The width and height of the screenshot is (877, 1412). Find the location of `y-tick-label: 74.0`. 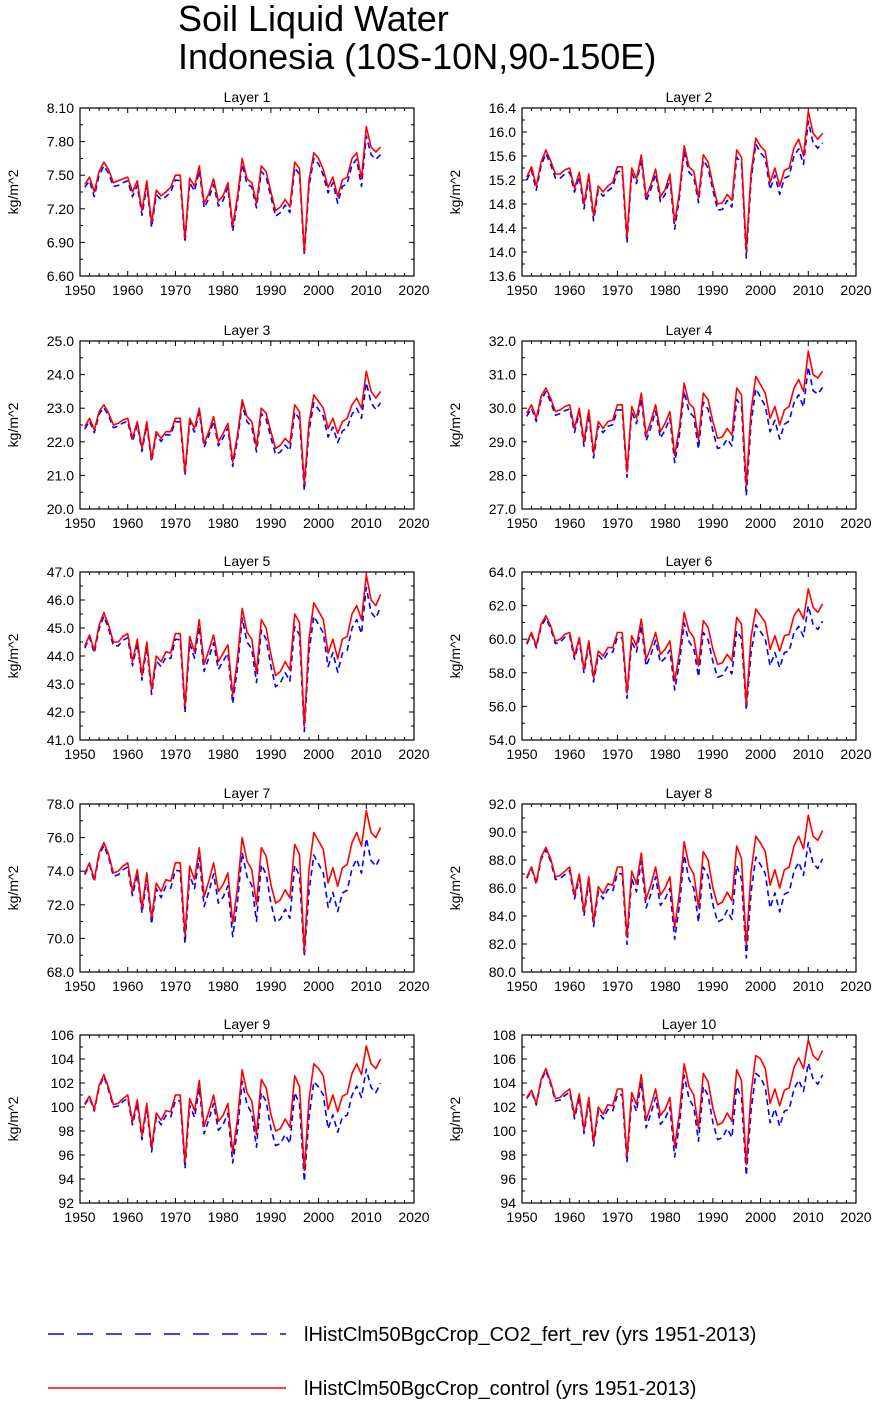

y-tick-label: 74.0 is located at coordinates (60, 871).